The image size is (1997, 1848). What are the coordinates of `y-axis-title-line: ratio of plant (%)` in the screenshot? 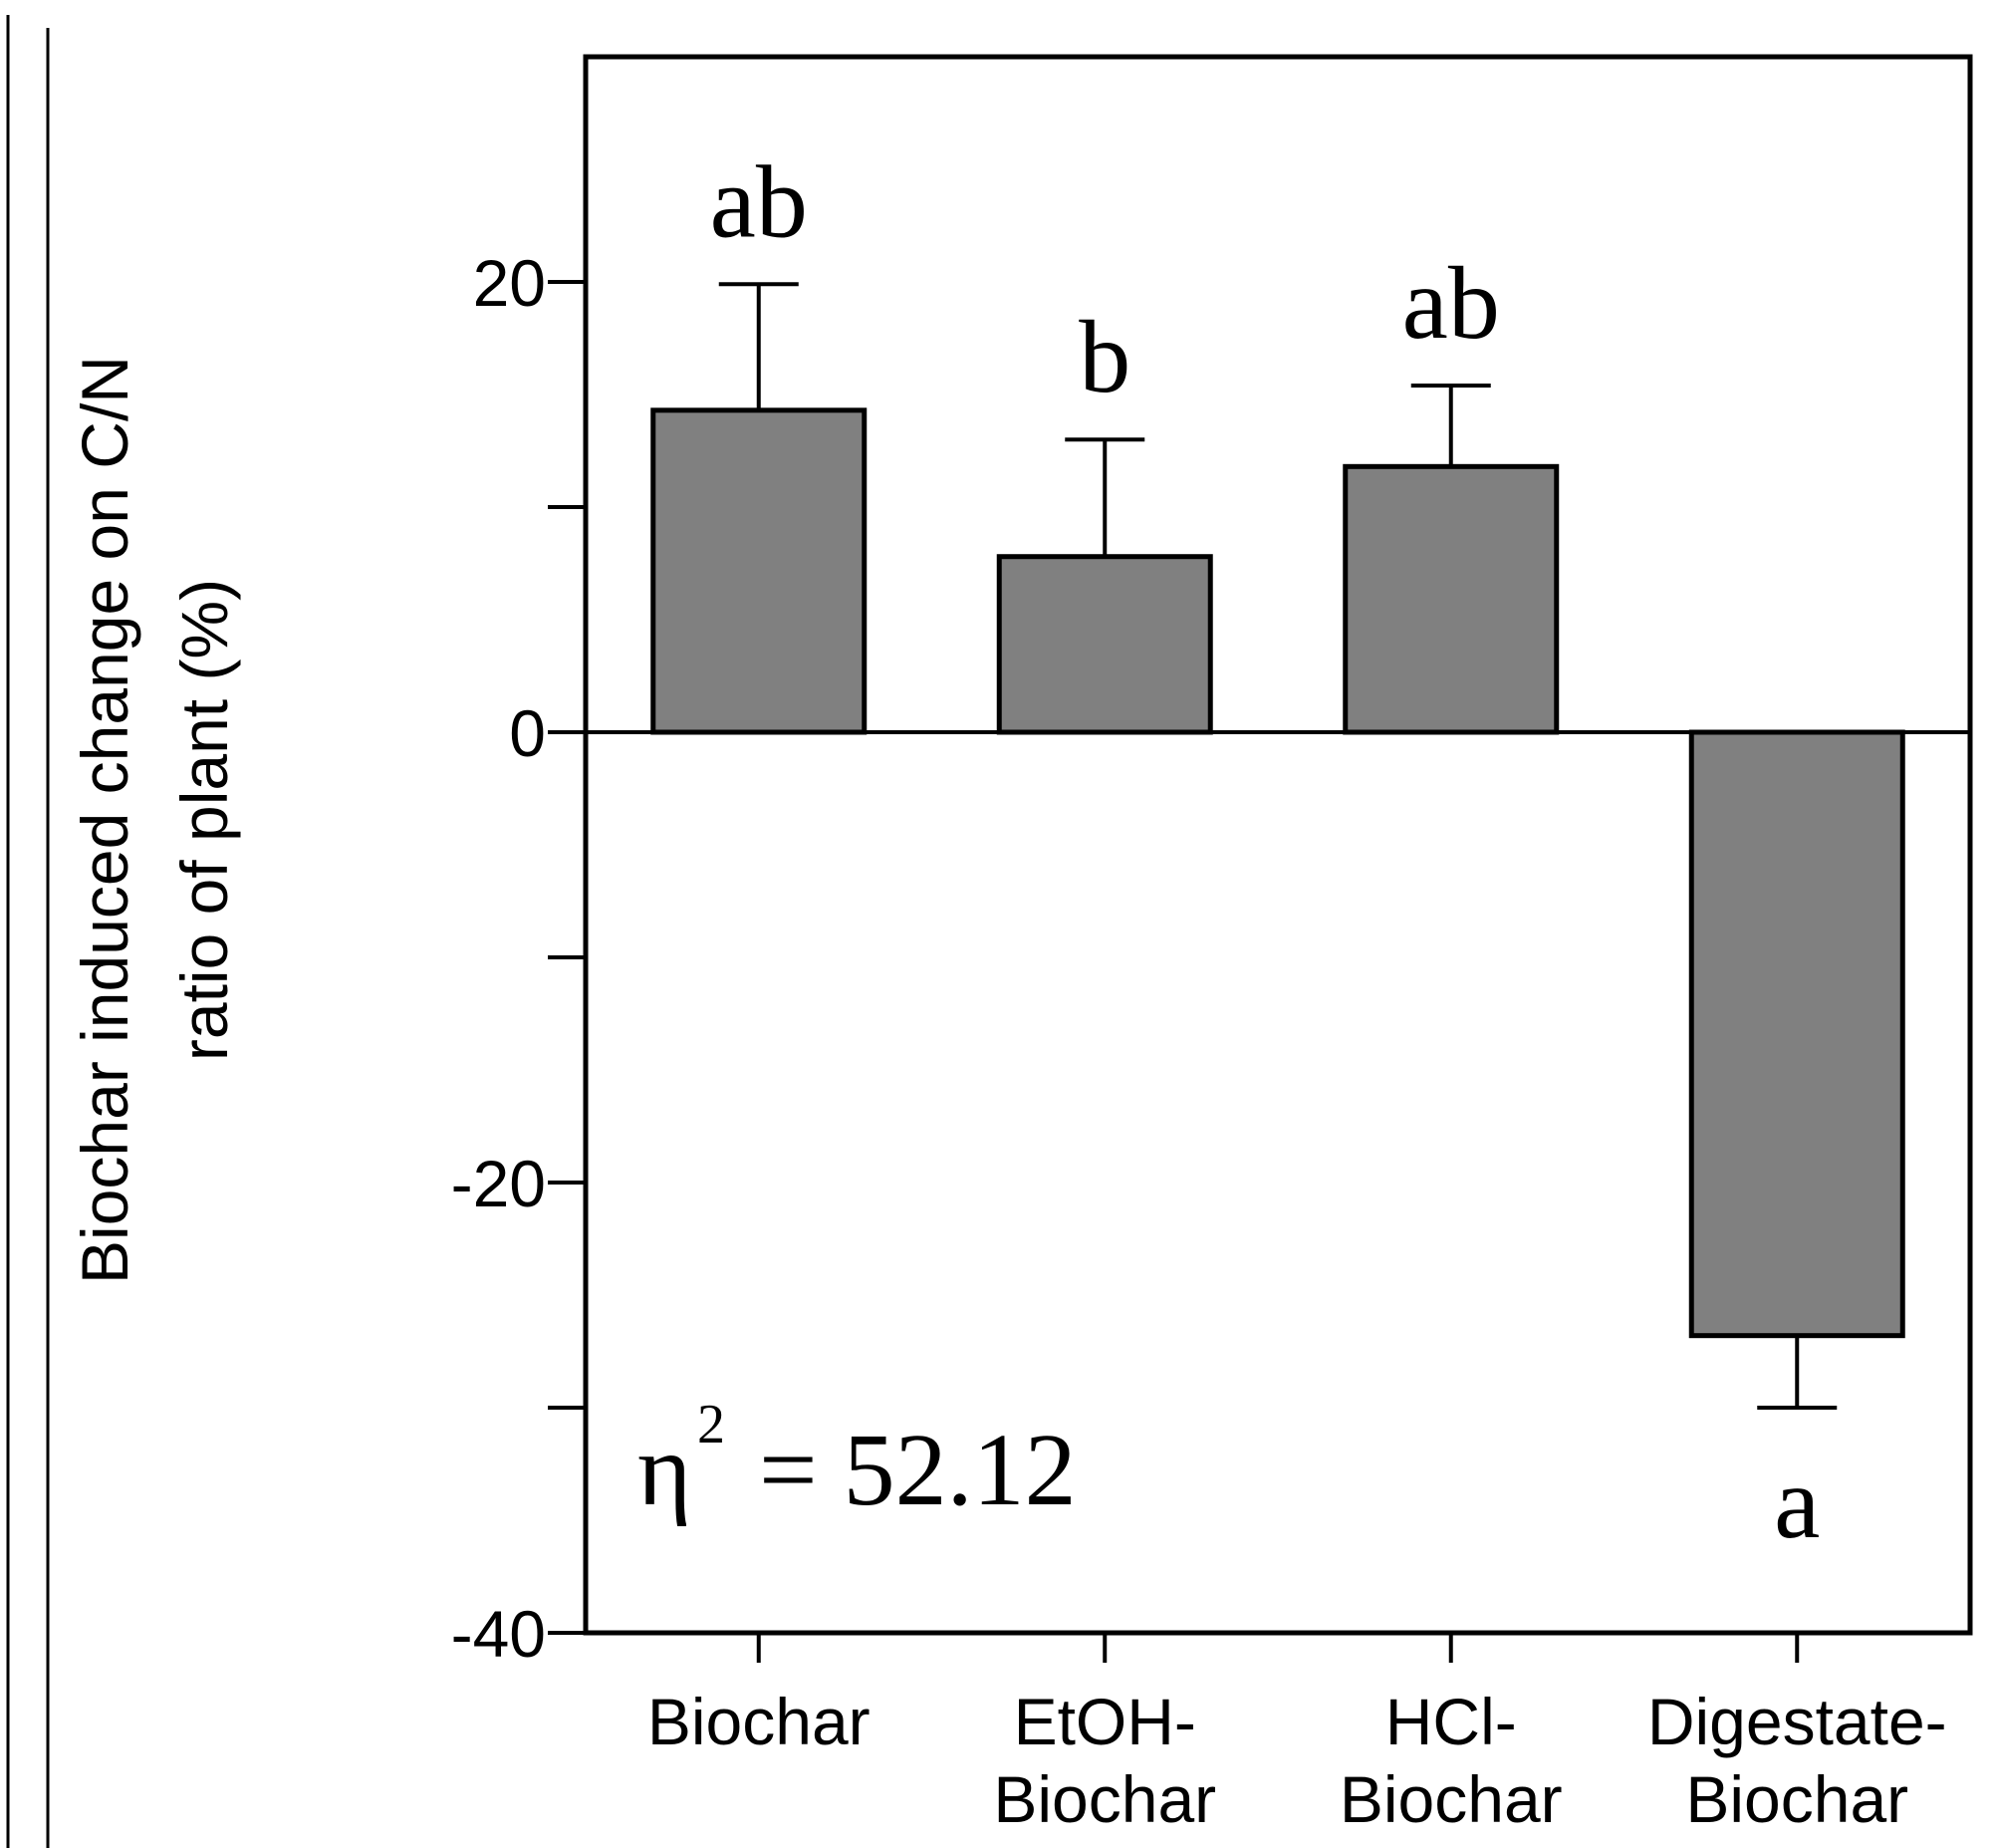 It's located at (204, 820).